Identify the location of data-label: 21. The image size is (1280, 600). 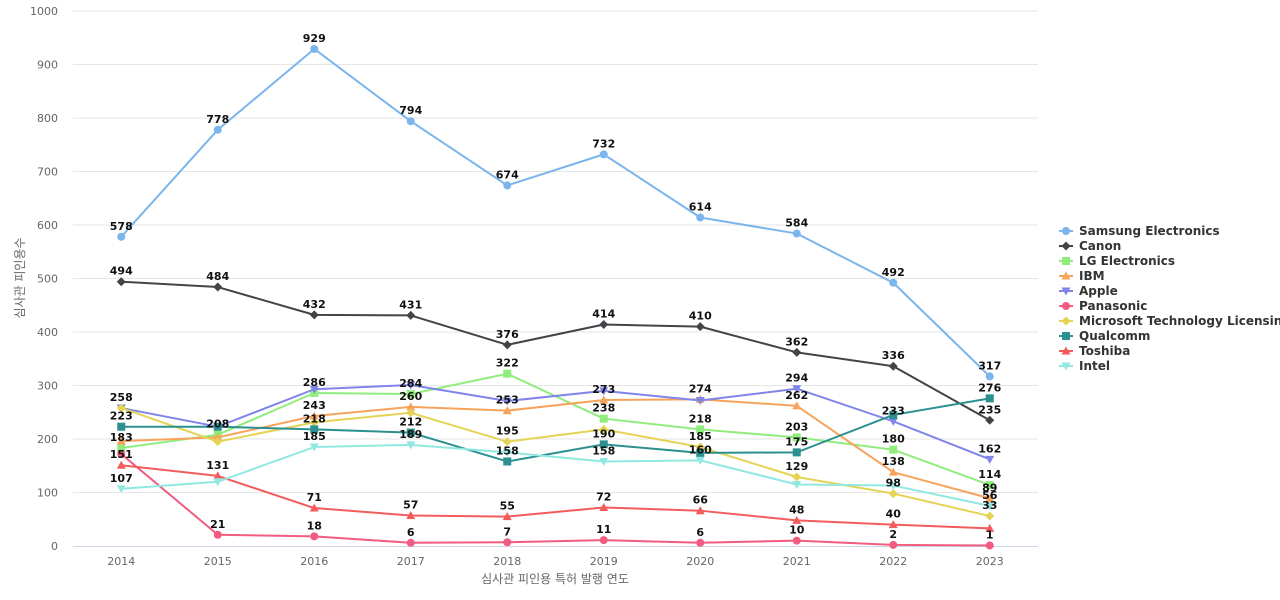
(217, 524).